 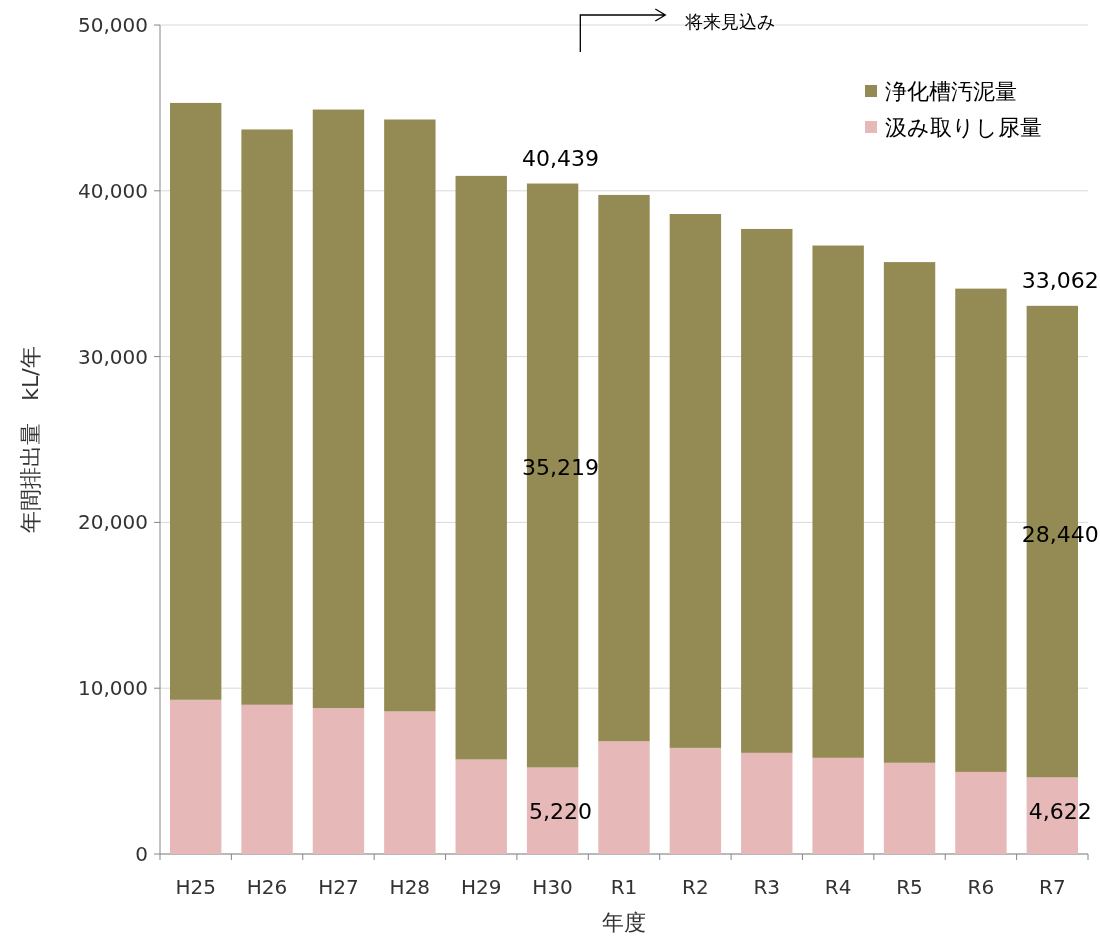 I want to click on x-tick-label: R6, so click(x=981, y=887).